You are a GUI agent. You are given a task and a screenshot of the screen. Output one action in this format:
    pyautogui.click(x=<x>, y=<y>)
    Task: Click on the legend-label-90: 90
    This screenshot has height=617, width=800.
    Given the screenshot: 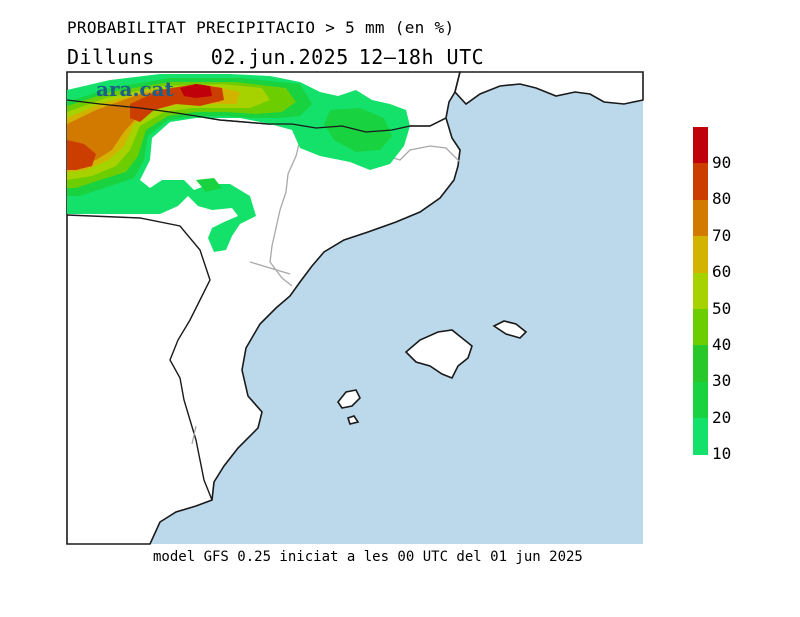 What is the action you would take?
    pyautogui.click(x=722, y=162)
    